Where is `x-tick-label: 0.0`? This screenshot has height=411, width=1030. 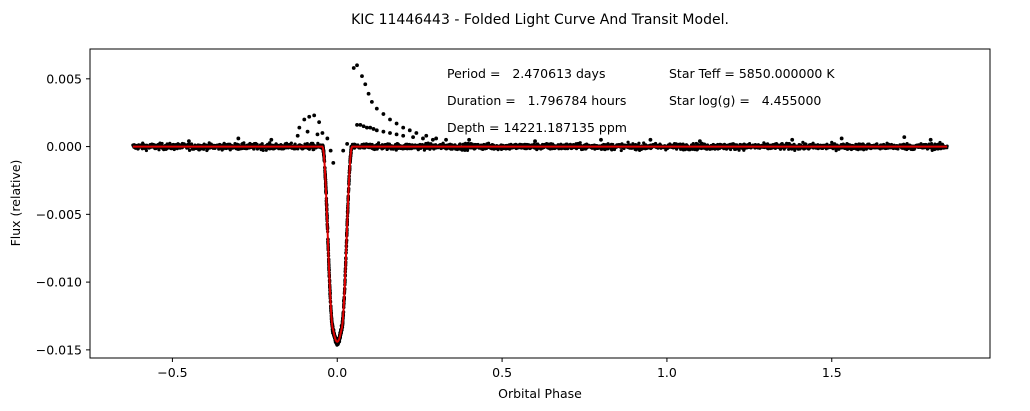
x-tick-label: 0.0 is located at coordinates (337, 372).